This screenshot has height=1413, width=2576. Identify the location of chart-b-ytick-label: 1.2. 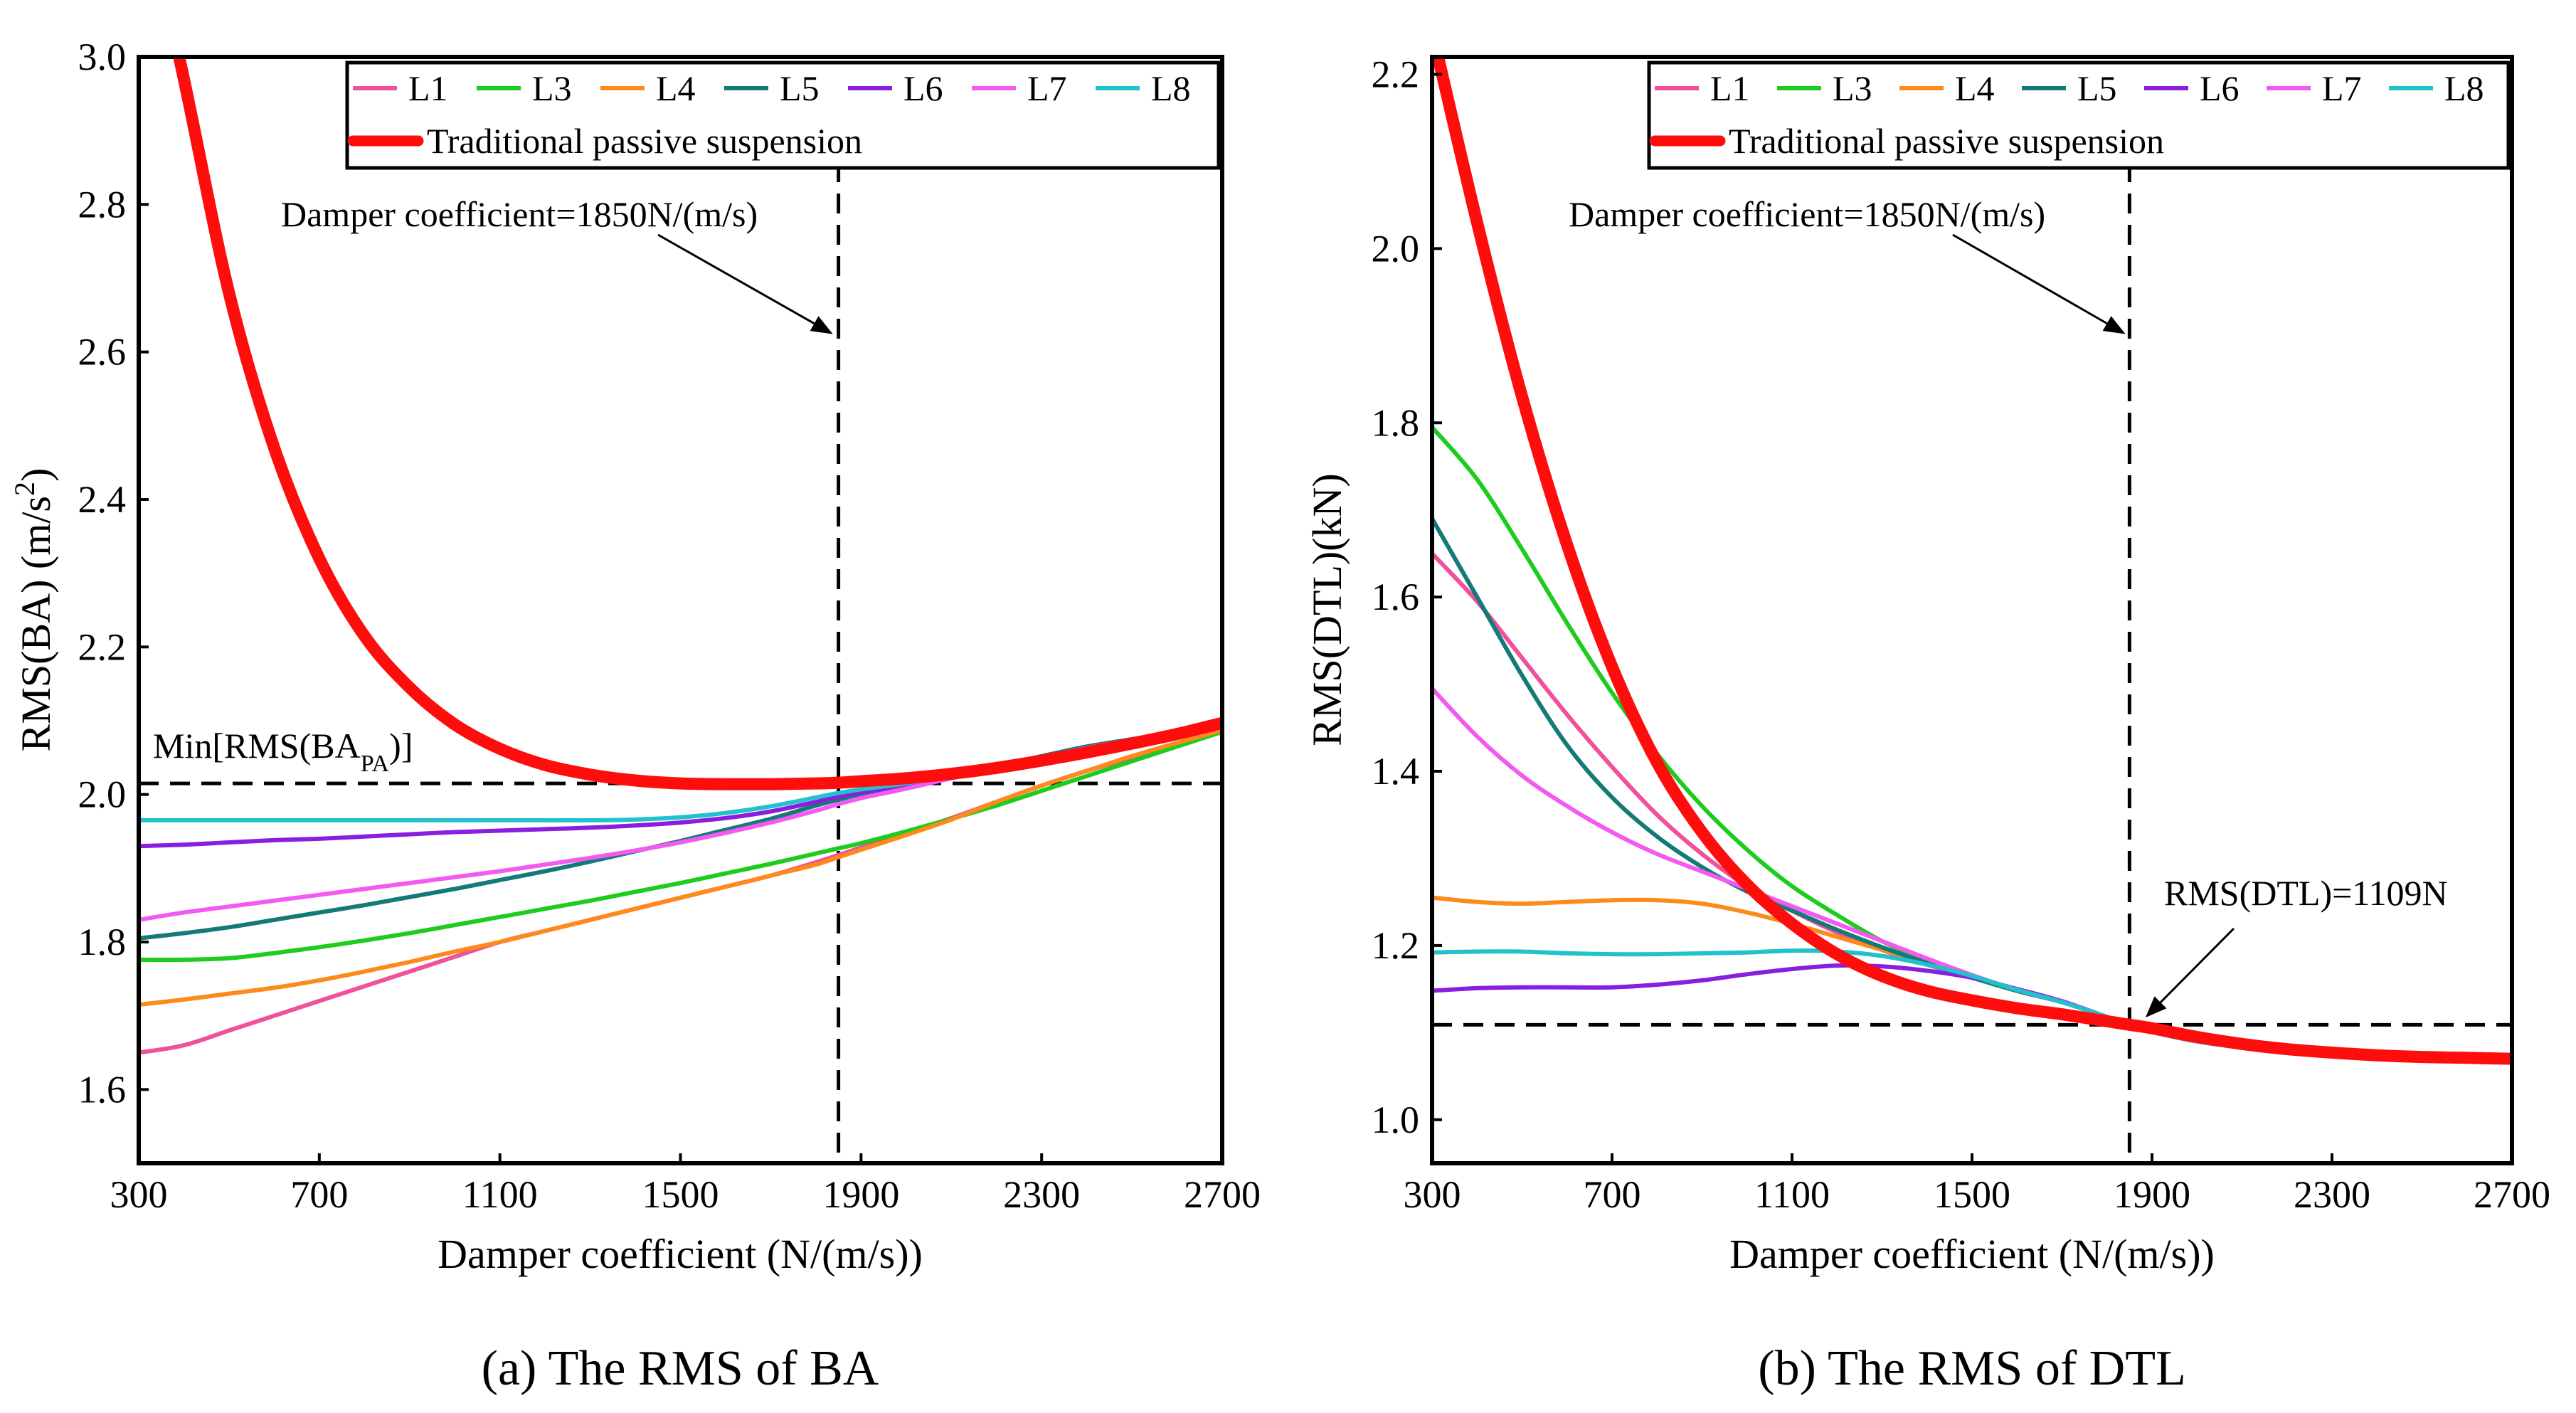
(1396, 945).